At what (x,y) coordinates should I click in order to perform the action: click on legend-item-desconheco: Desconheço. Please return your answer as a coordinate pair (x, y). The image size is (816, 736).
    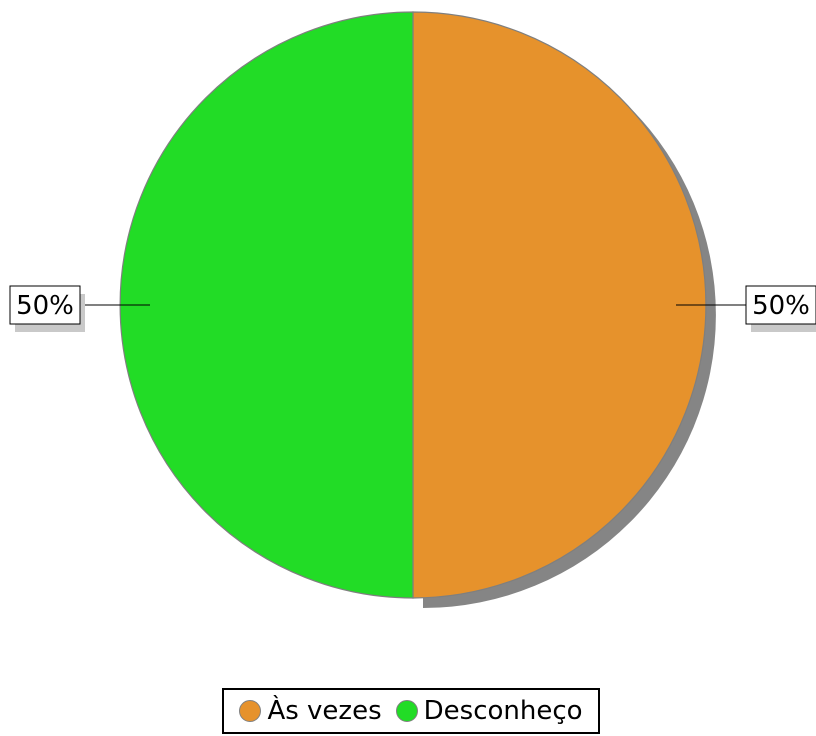
    Looking at the image, I should click on (489, 711).